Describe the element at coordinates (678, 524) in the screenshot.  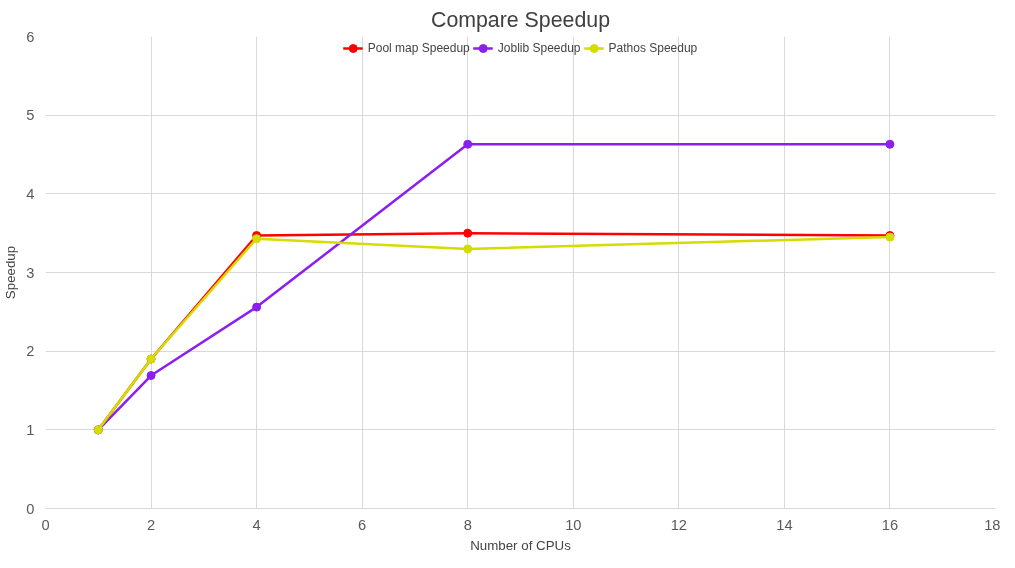
I see `x-tick-label: 12` at that location.